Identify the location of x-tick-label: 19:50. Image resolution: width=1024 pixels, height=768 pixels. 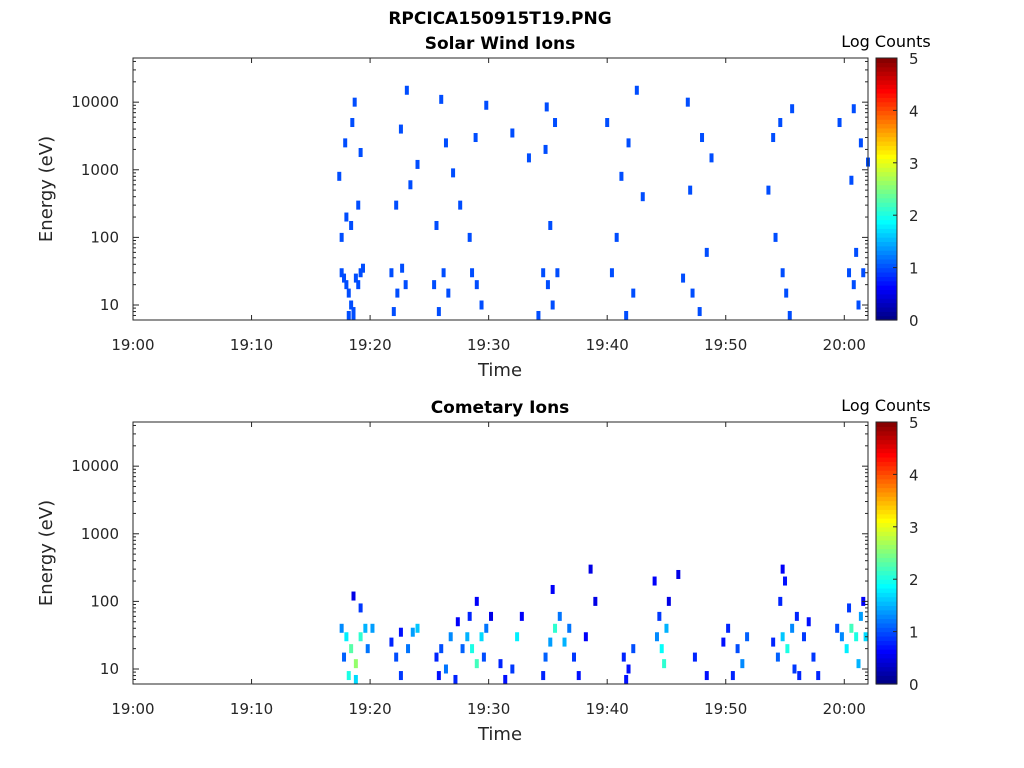
(725, 345).